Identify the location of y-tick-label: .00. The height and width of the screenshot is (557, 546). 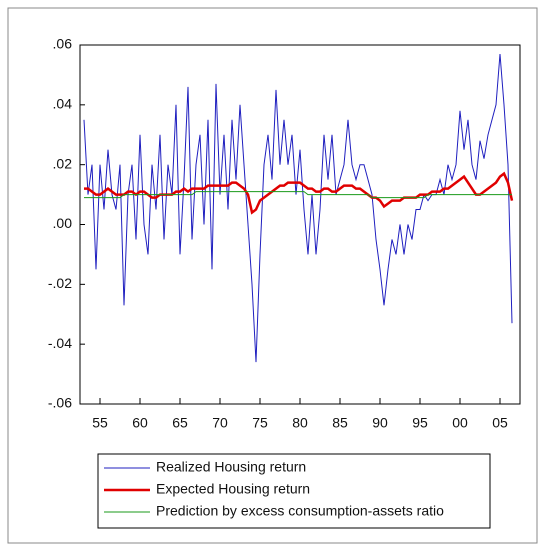
(63, 223).